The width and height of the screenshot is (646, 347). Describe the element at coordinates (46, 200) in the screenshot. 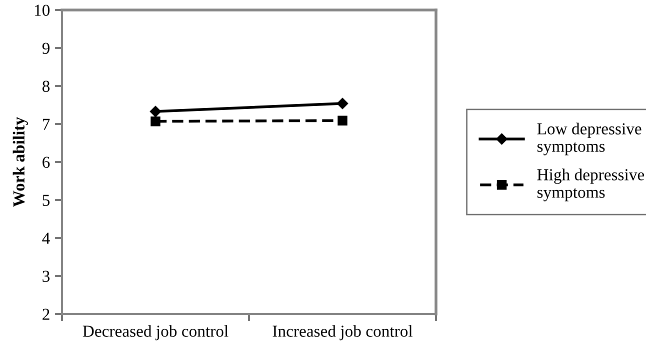

I see `y-tick-label: 5` at that location.